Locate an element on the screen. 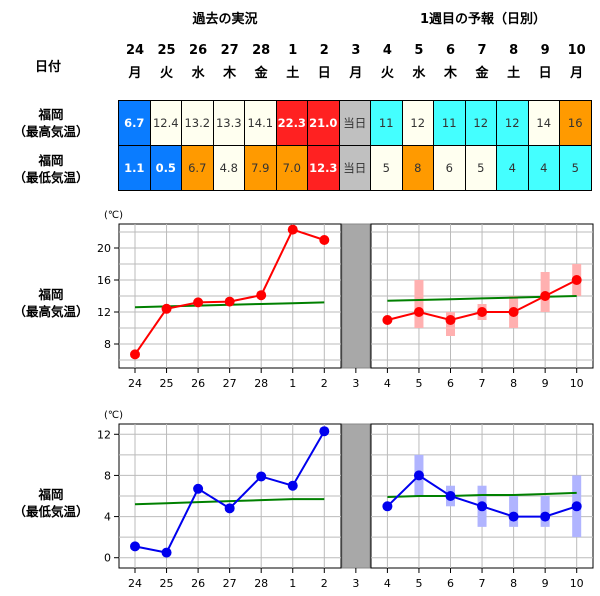  day-number: 3 is located at coordinates (356, 50).